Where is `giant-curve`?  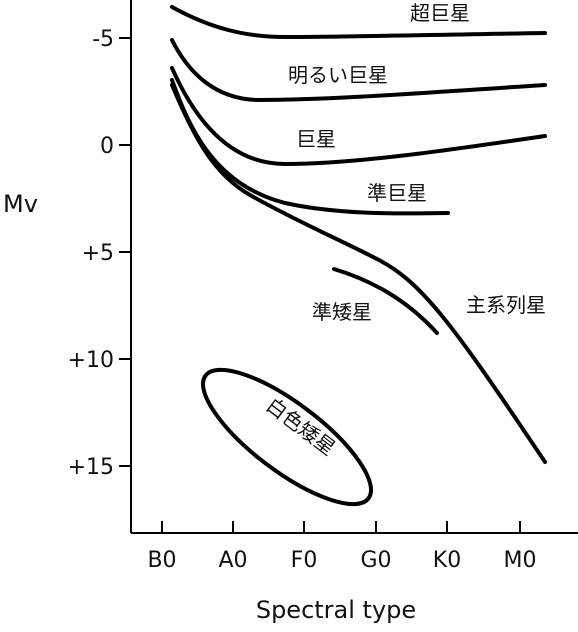
giant-curve is located at coordinates (358, 116).